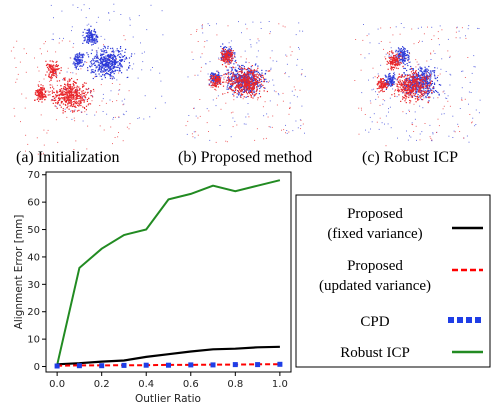 The height and width of the screenshot is (410, 492). I want to click on x-tick-label: 0.0, so click(57, 384).